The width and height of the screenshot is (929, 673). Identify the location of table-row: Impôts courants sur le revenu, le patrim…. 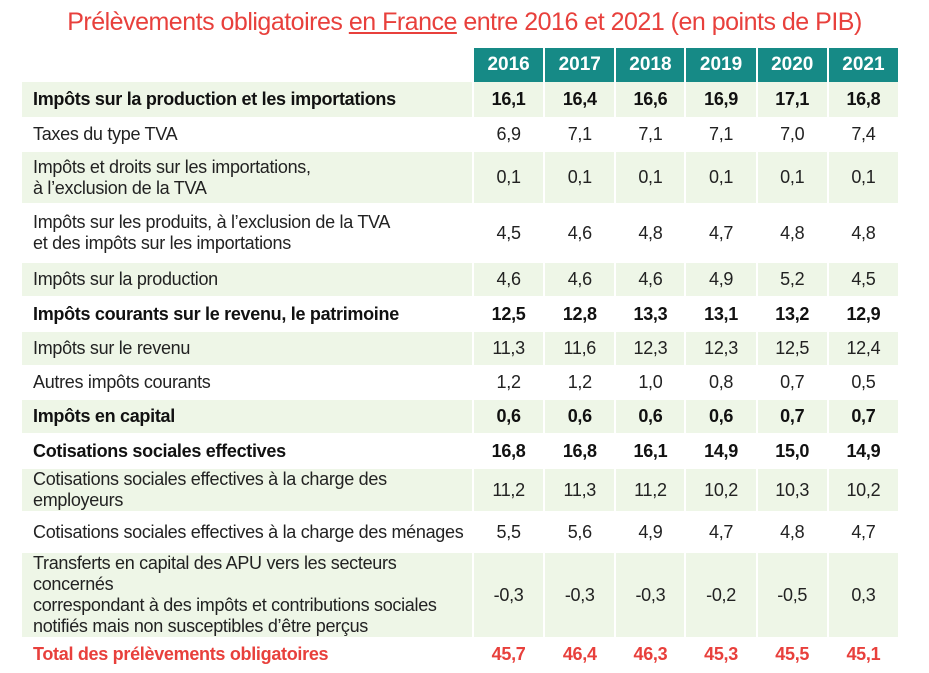
(460, 313).